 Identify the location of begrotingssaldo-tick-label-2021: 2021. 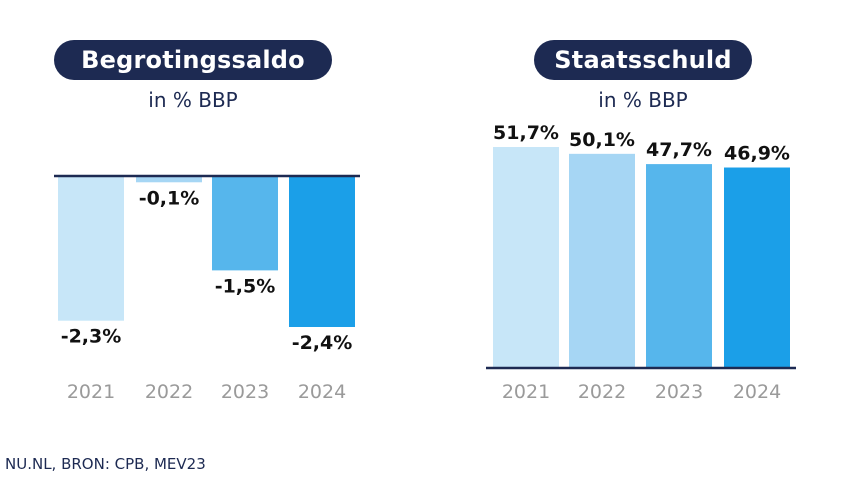
(91, 392).